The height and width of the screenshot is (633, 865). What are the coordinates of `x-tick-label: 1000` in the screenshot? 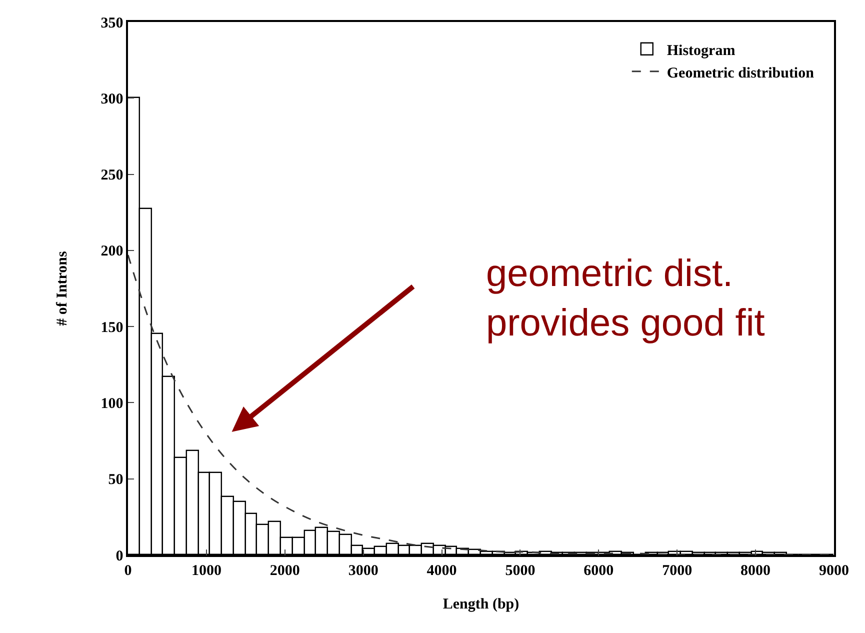 It's located at (206, 570).